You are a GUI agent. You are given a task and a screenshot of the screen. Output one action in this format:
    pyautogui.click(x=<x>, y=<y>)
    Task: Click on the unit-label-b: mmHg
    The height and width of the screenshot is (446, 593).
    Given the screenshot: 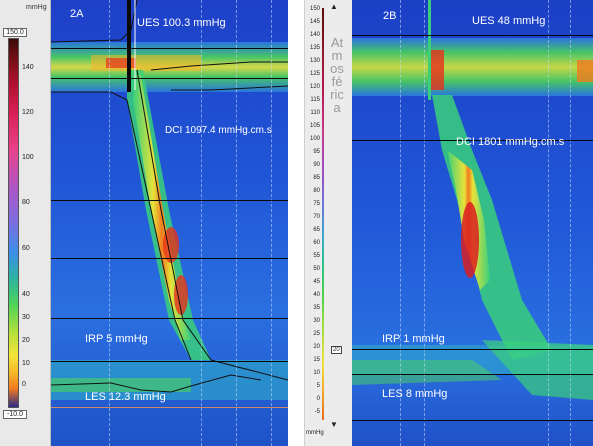 What is the action you would take?
    pyautogui.click(x=315, y=433)
    